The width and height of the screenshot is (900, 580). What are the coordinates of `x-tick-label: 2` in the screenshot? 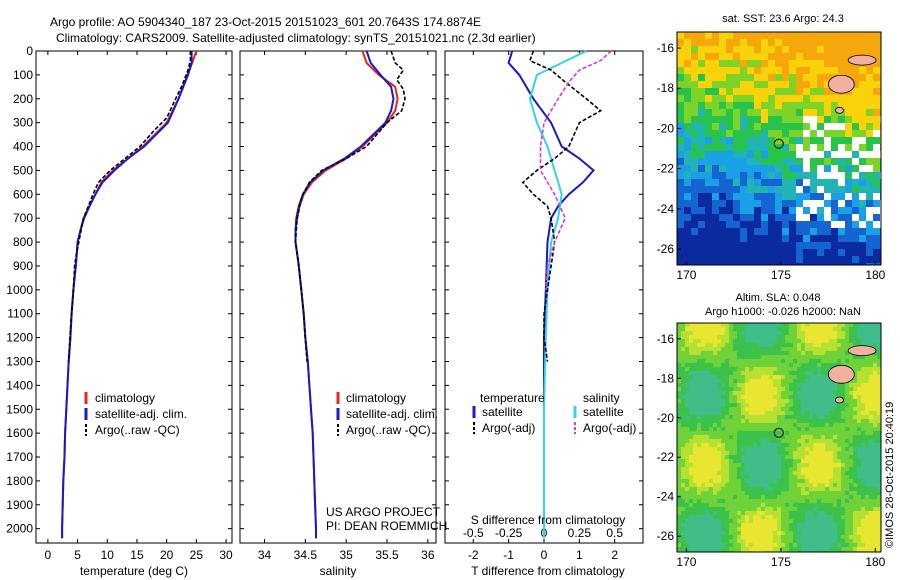 It's located at (614, 555).